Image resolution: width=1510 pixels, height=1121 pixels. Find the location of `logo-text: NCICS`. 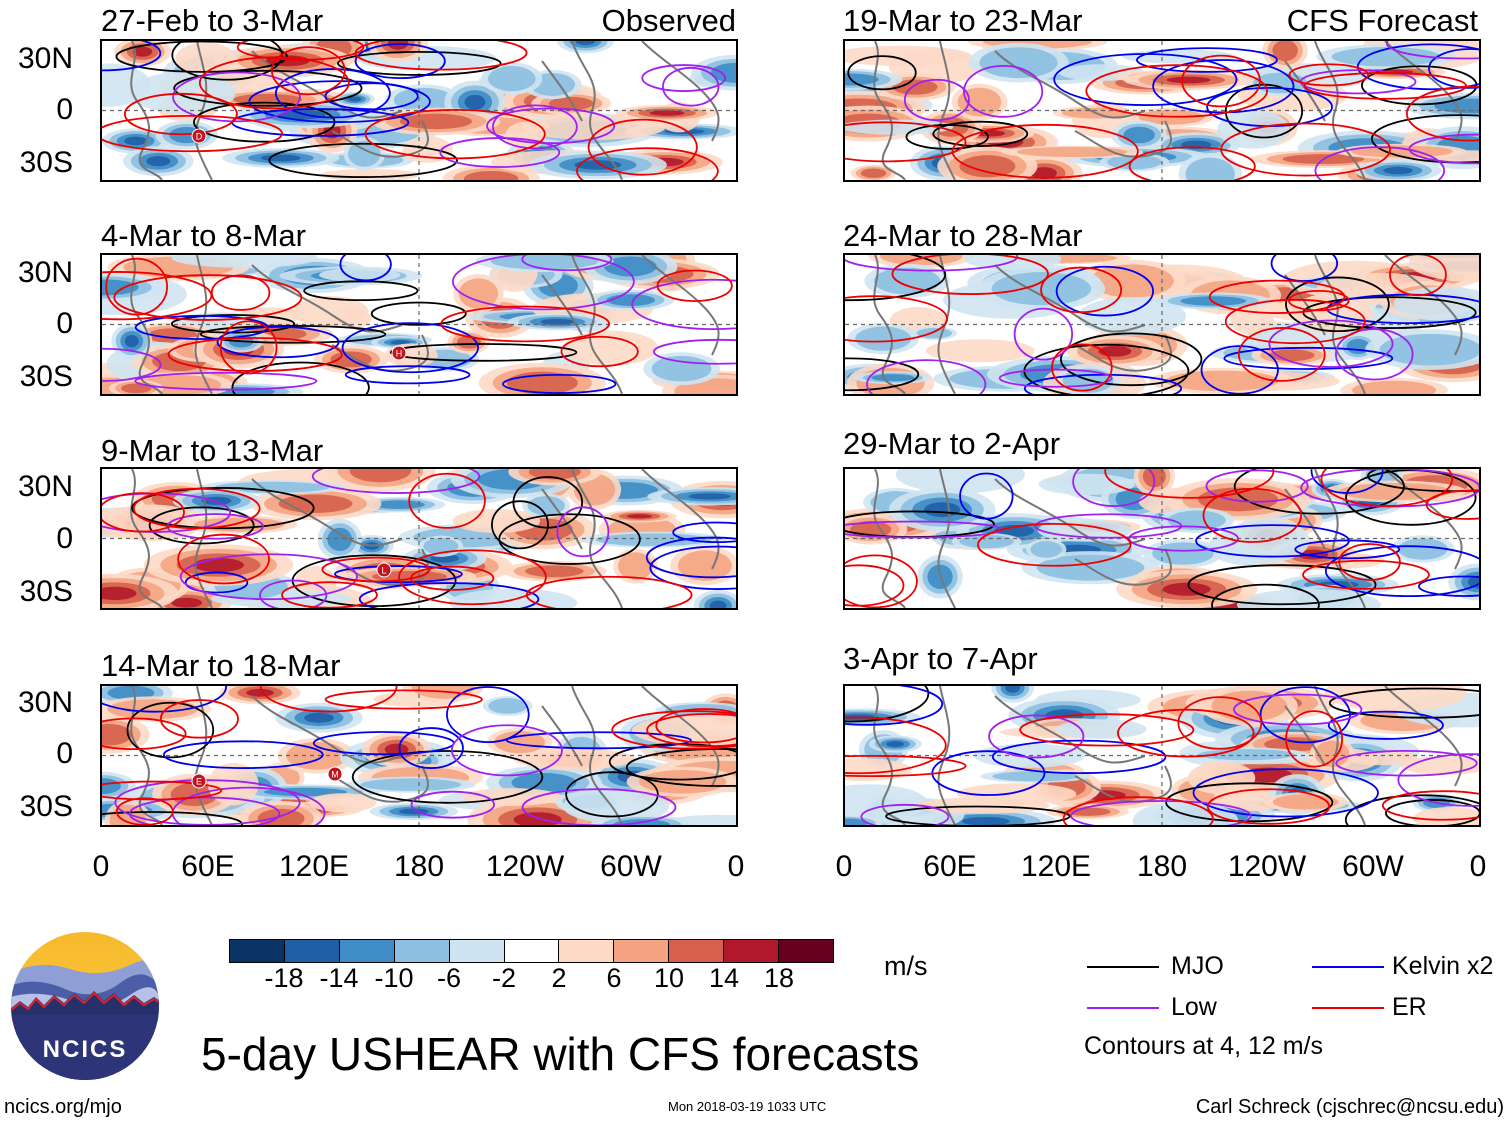

logo-text: NCICS is located at coordinates (85, 1049).